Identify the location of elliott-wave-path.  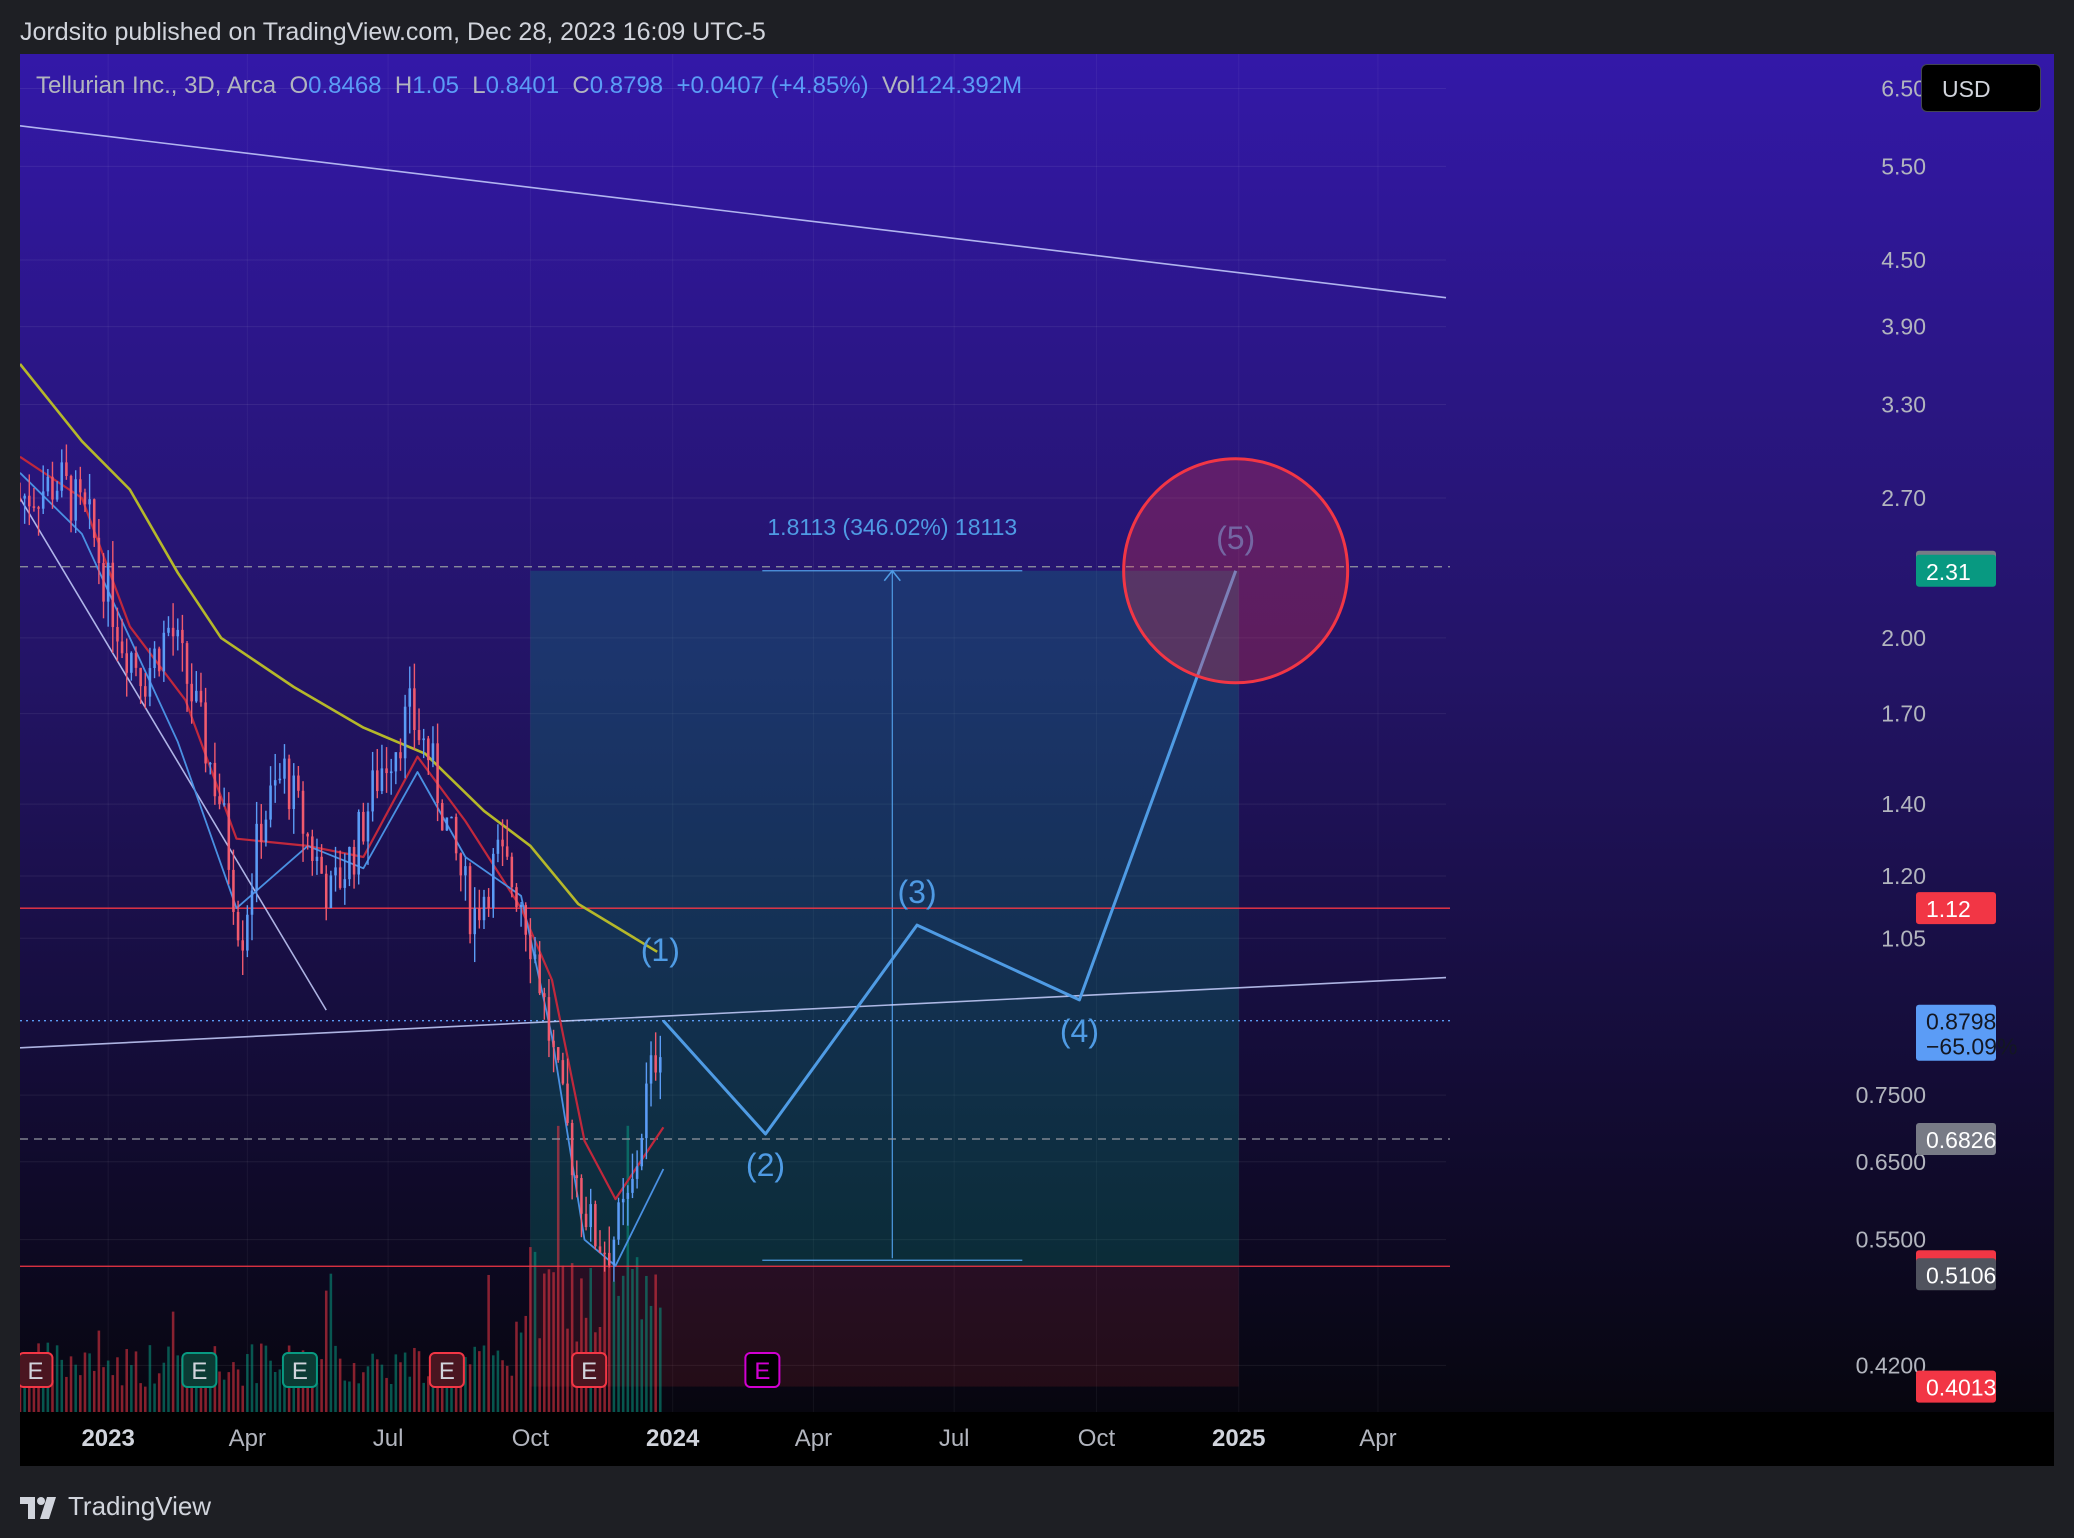
(950, 853).